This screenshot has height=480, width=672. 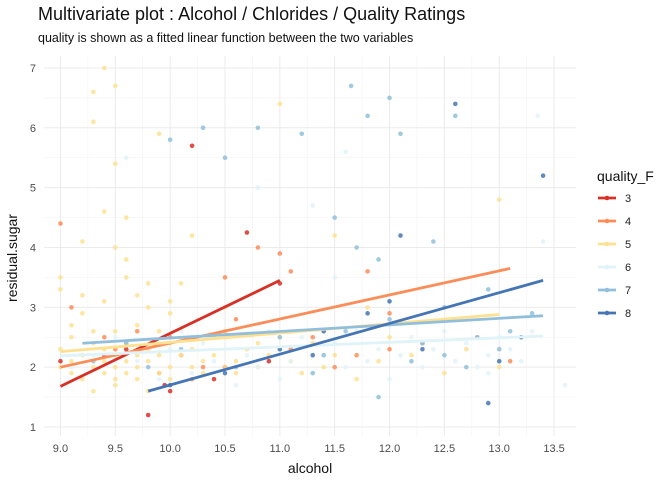 What do you see at coordinates (33, 248) in the screenshot?
I see `y-tick-label: 4` at bounding box center [33, 248].